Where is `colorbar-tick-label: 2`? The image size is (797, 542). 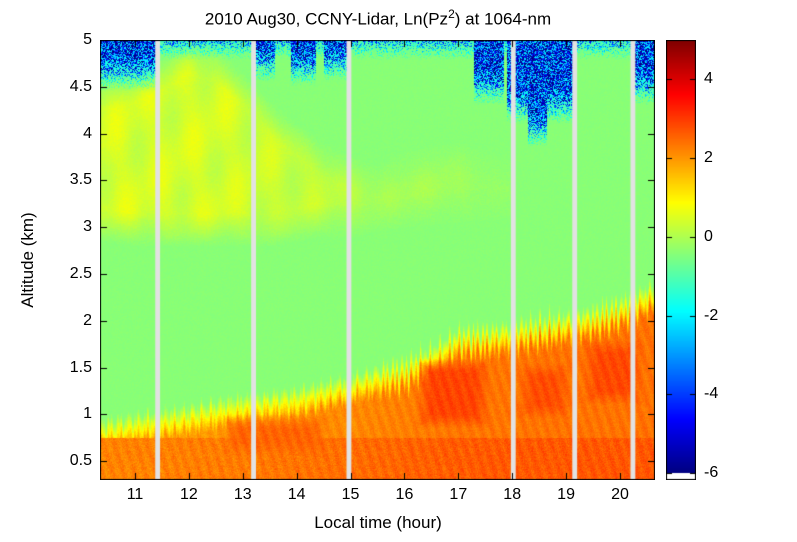 colorbar-tick-label: 2 is located at coordinates (708, 158).